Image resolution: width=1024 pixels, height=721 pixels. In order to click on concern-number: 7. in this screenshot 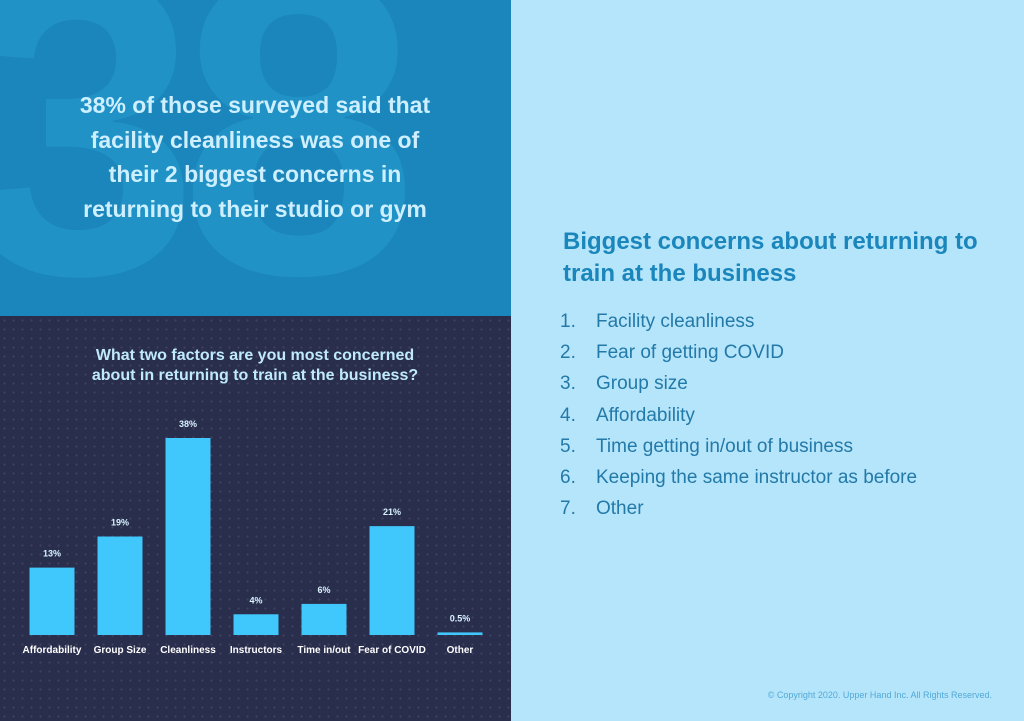, I will do `click(568, 509)`.